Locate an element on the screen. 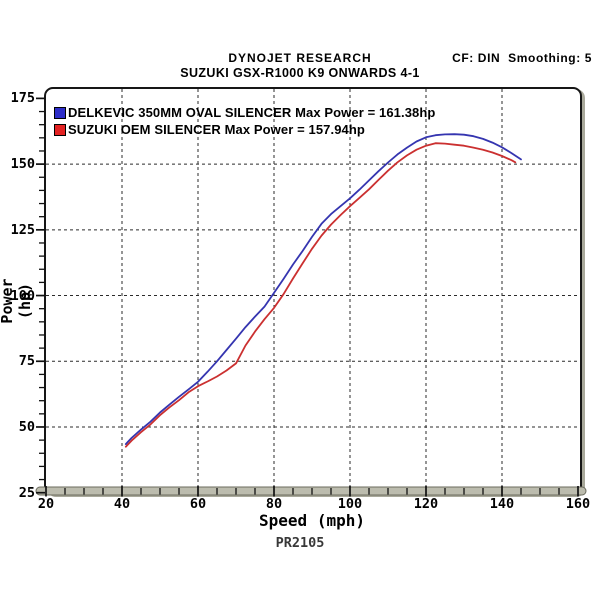 Image resolution: width=600 pixels, height=600 pixels. x-tick-label-160: 160 is located at coordinates (578, 504).